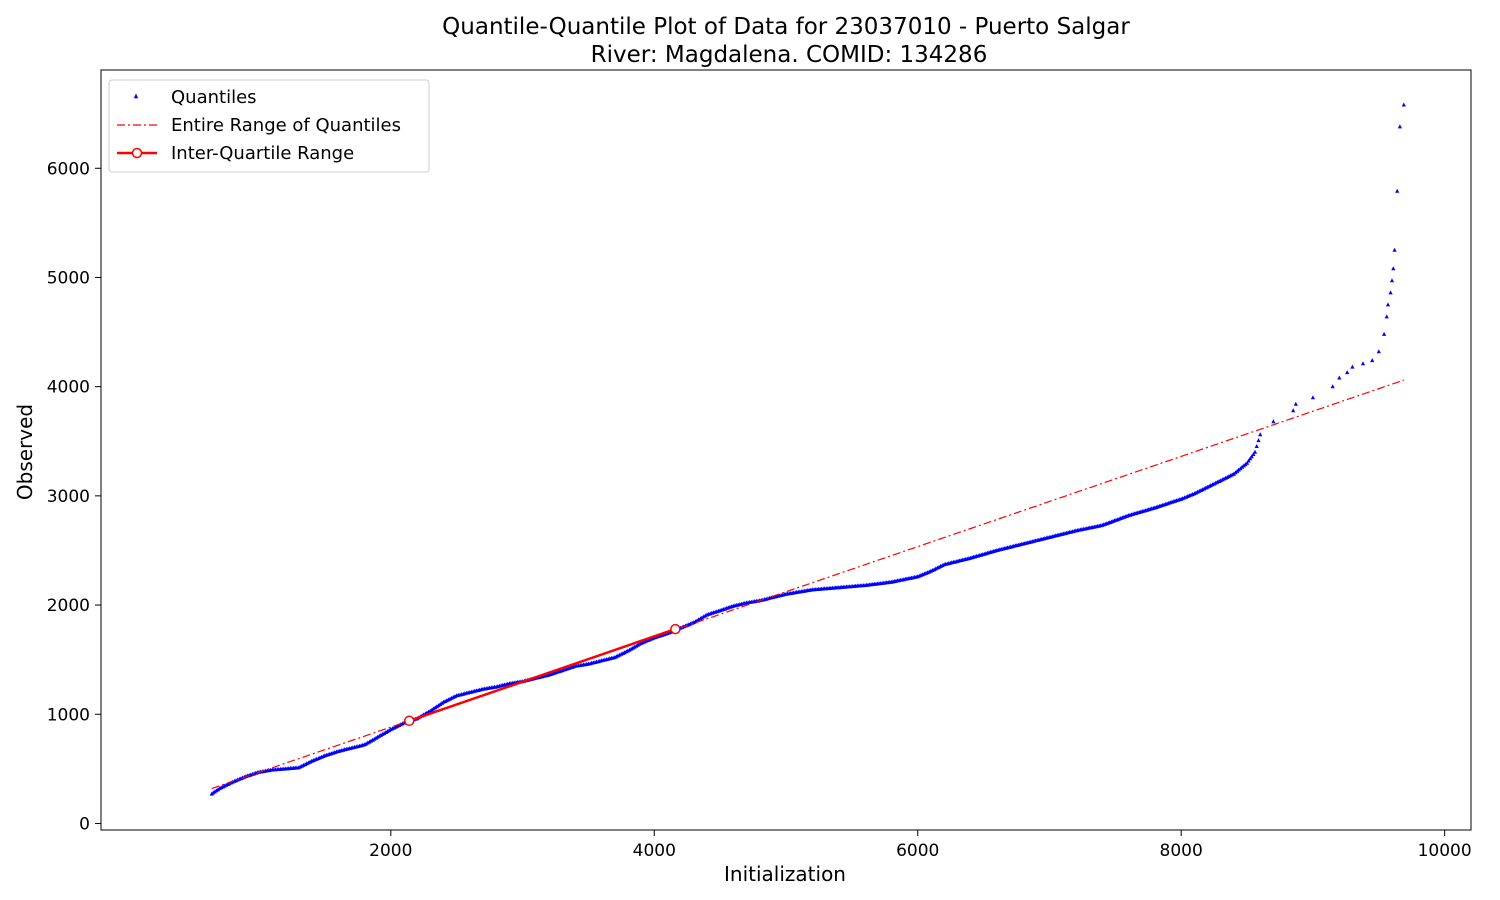 This screenshot has width=1500, height=900. Describe the element at coordinates (25, 452) in the screenshot. I see `y-axis-label: Observed` at that location.